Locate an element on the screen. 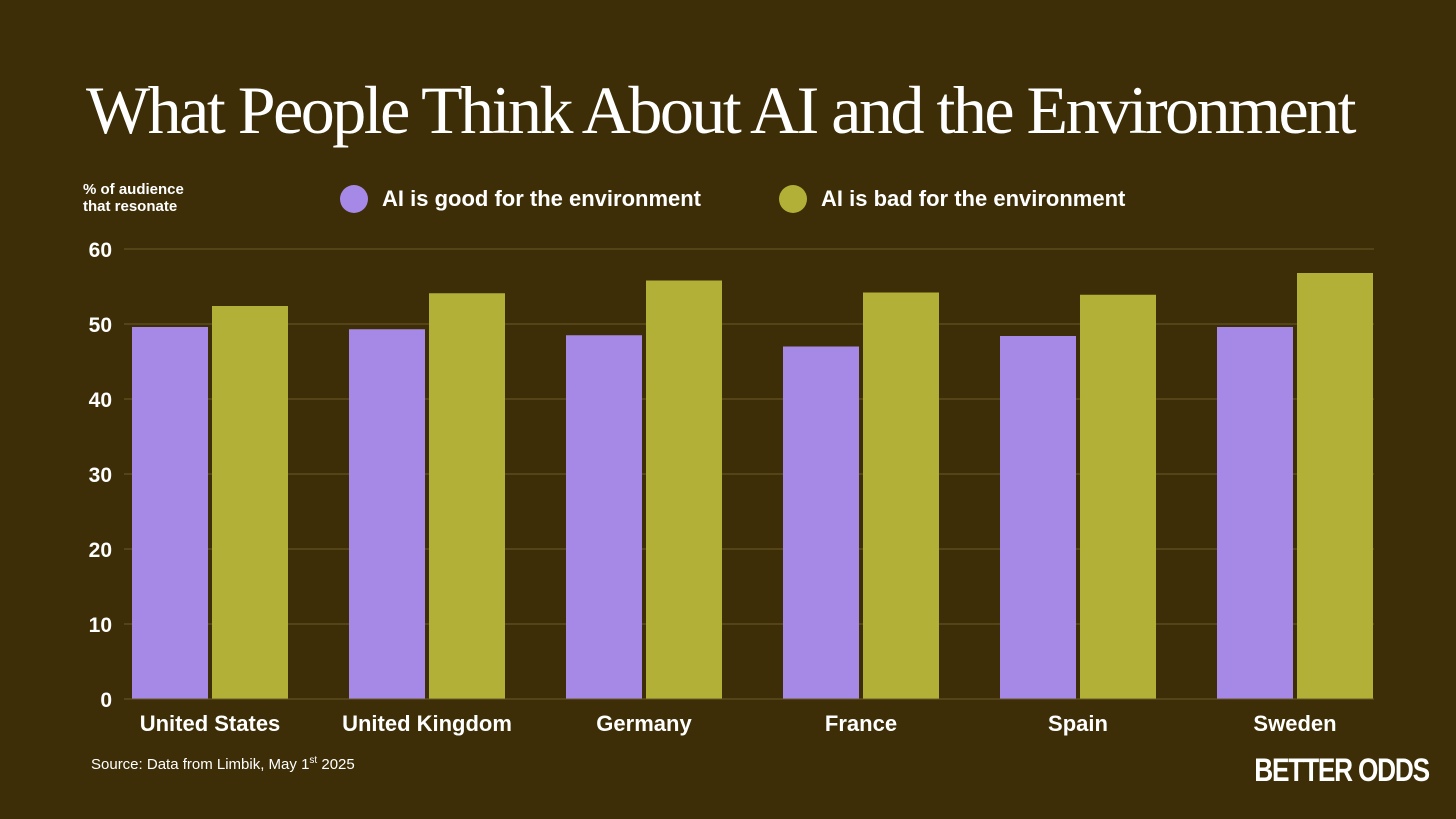 This screenshot has width=1456, height=819. y-tick-label-40: 40 is located at coordinates (100, 400).